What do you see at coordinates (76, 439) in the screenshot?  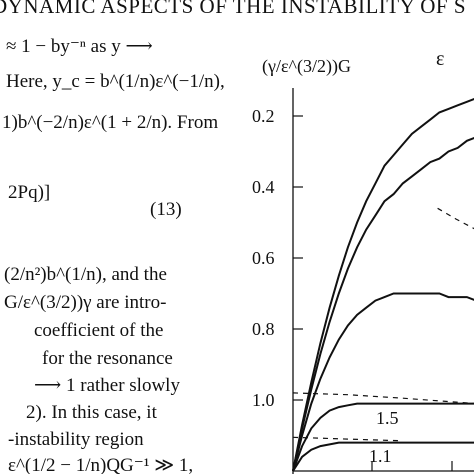 I see `text-line: -instability region` at bounding box center [76, 439].